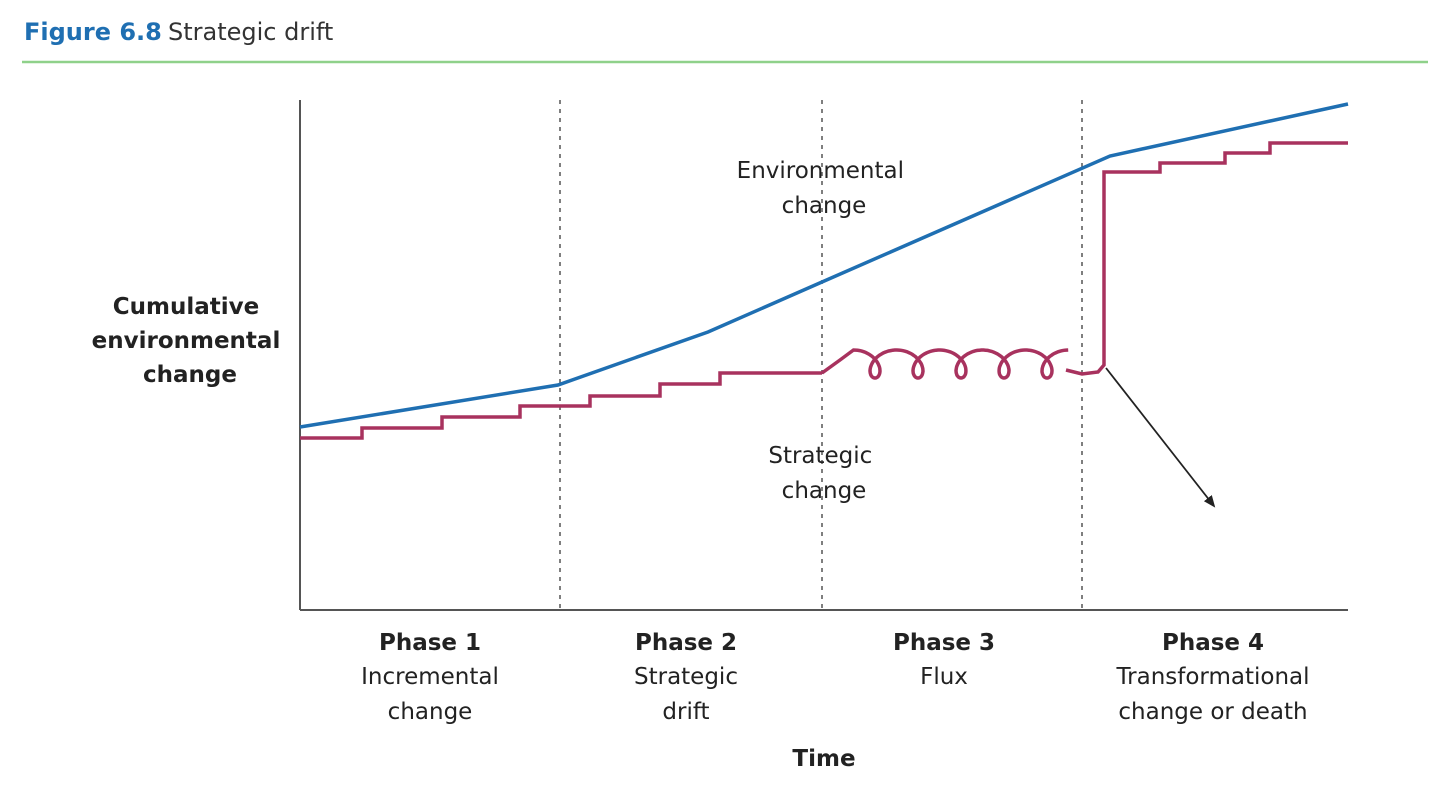  I want to click on phase-description: Flux, so click(944, 677).